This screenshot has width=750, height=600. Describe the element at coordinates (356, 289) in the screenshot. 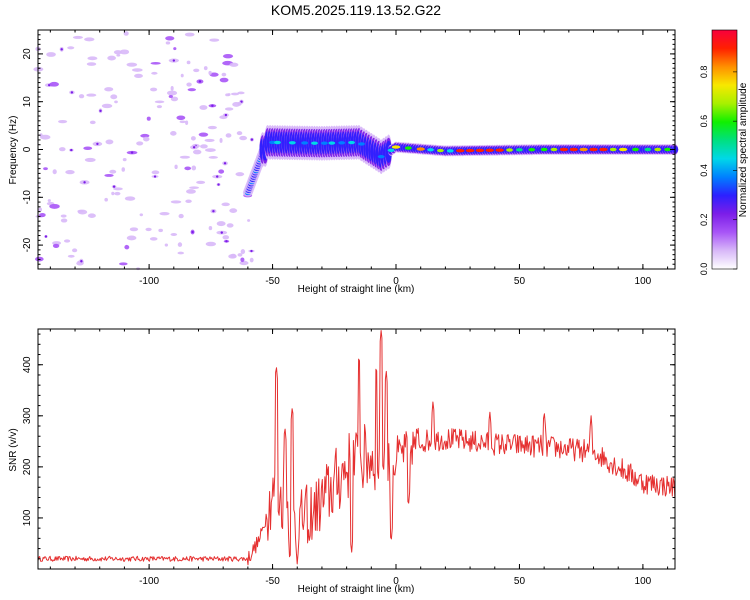

I see `spectrogram-xlabel: Height of straight line (km)` at that location.